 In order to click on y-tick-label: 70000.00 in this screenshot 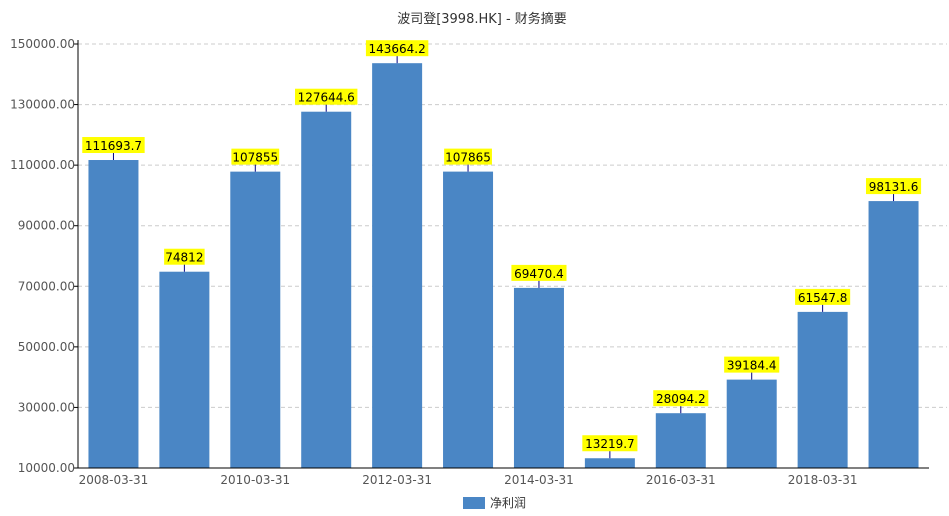, I will do `click(46, 286)`.